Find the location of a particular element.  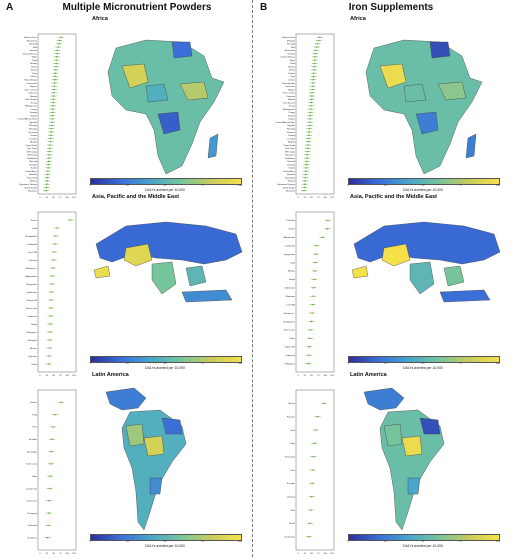

category-label: Comoros is located at coordinates (33, 93).